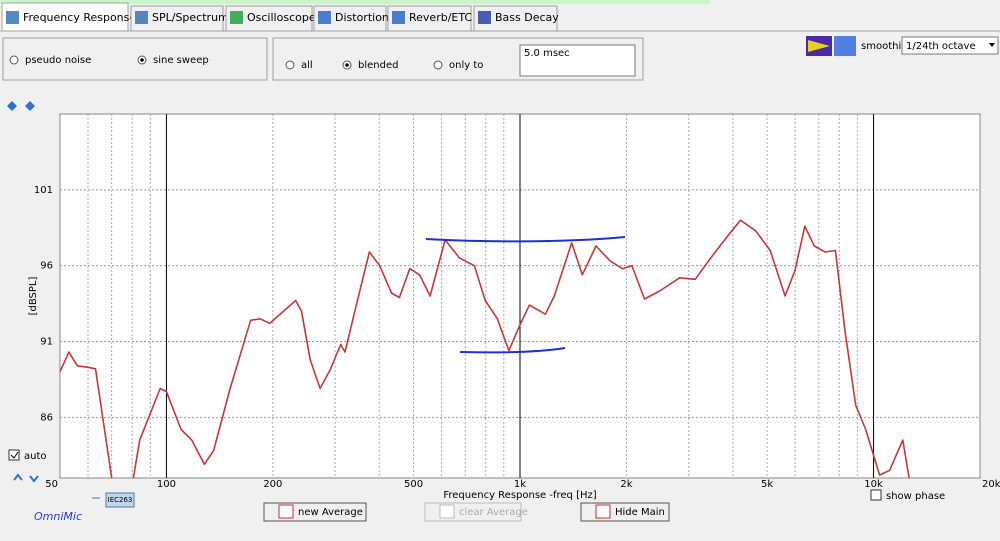  Describe the element at coordinates (190, 17) in the screenshot. I see `tab-label: SPL/Spectrum` at that location.